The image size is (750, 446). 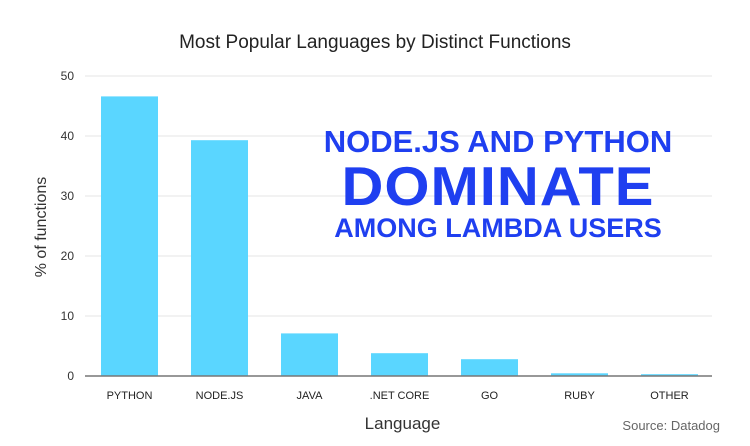 What do you see at coordinates (219, 258) in the screenshot?
I see `bar-nodejs` at bounding box center [219, 258].